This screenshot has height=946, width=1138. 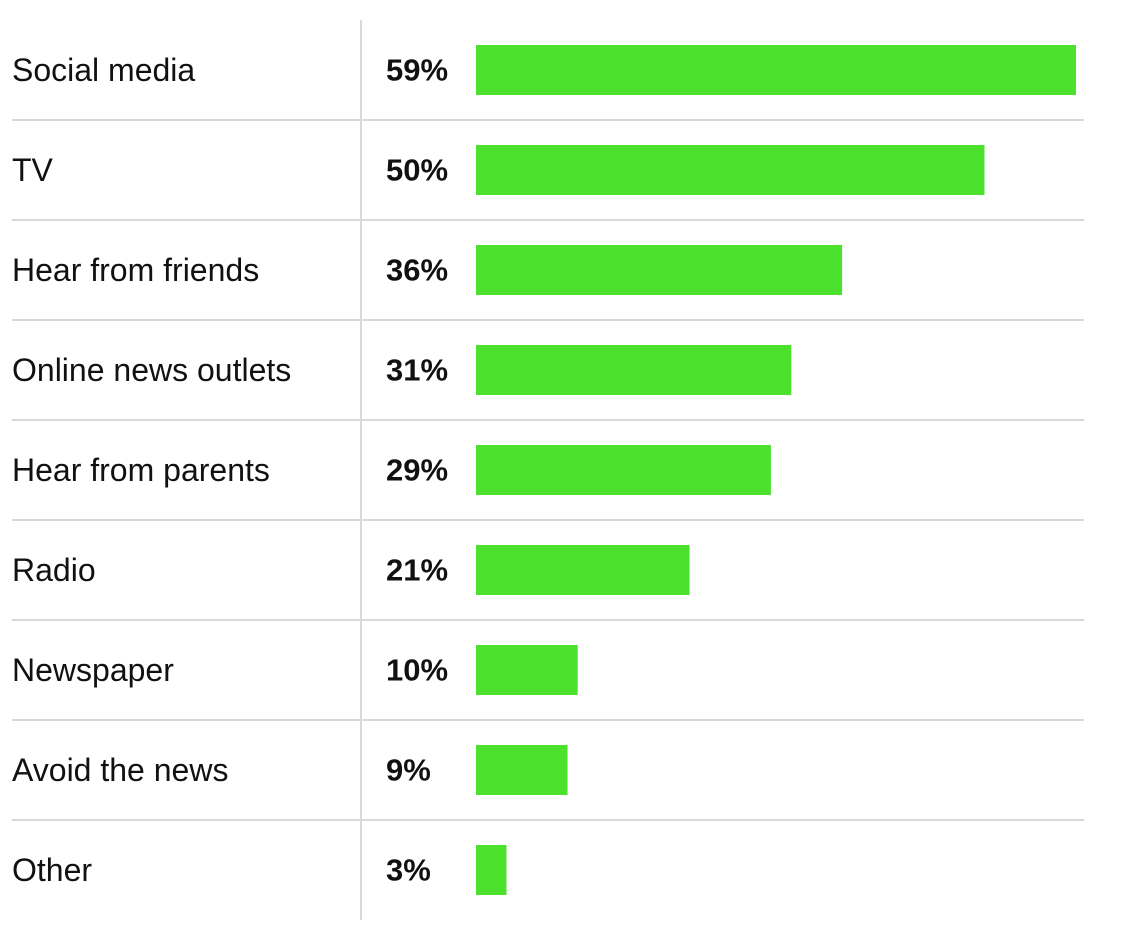 I want to click on category-label: TV, so click(x=33, y=170).